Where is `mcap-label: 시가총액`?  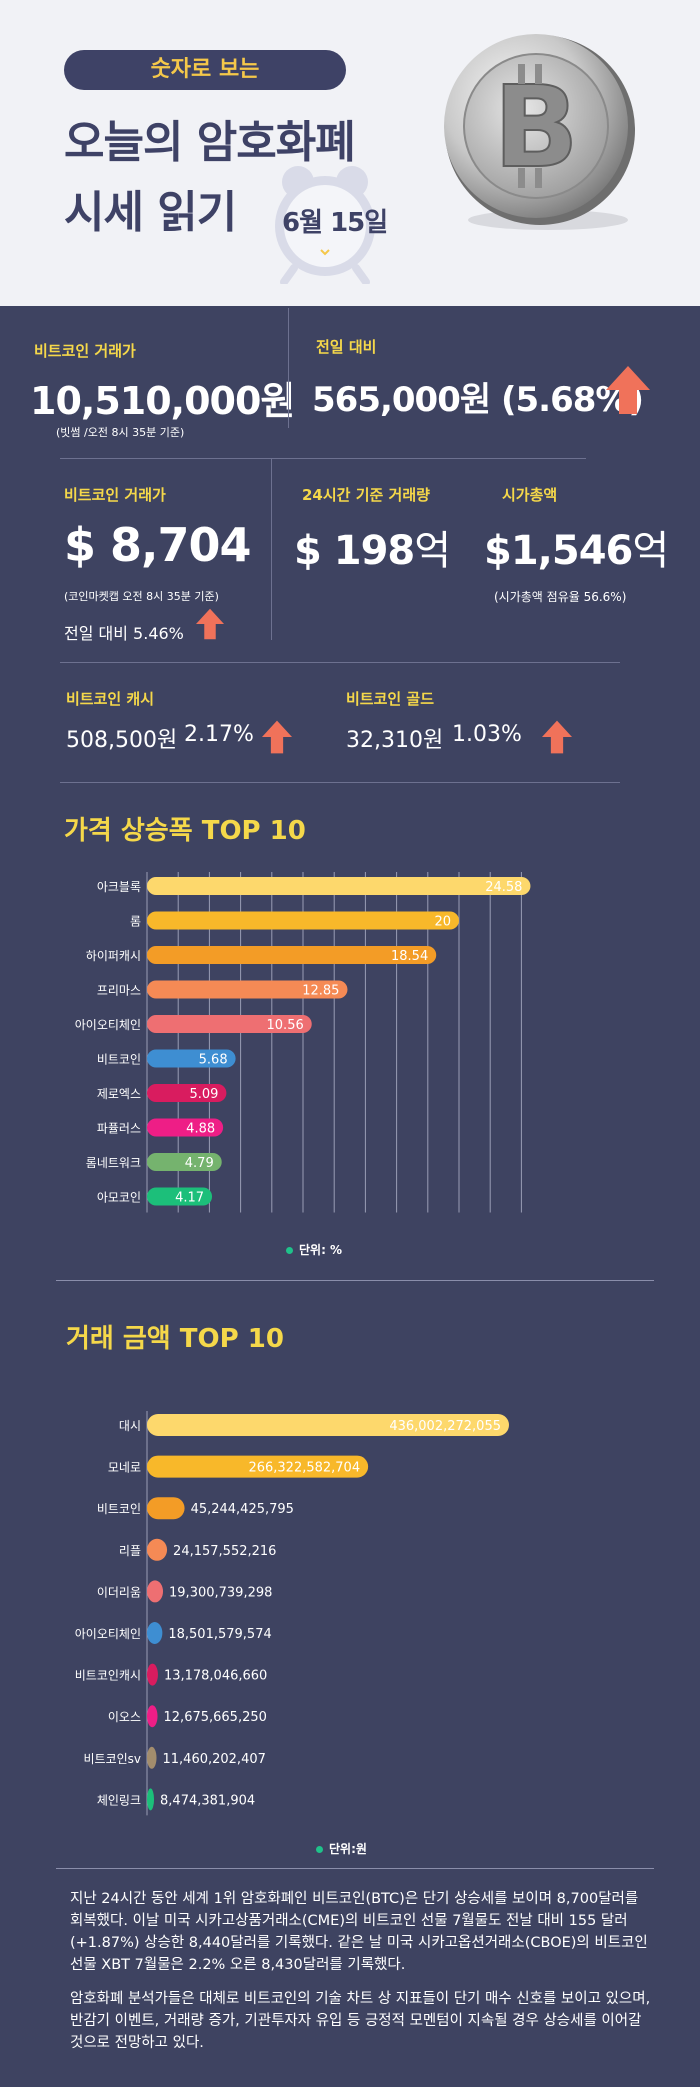 mcap-label: 시가총액 is located at coordinates (530, 495).